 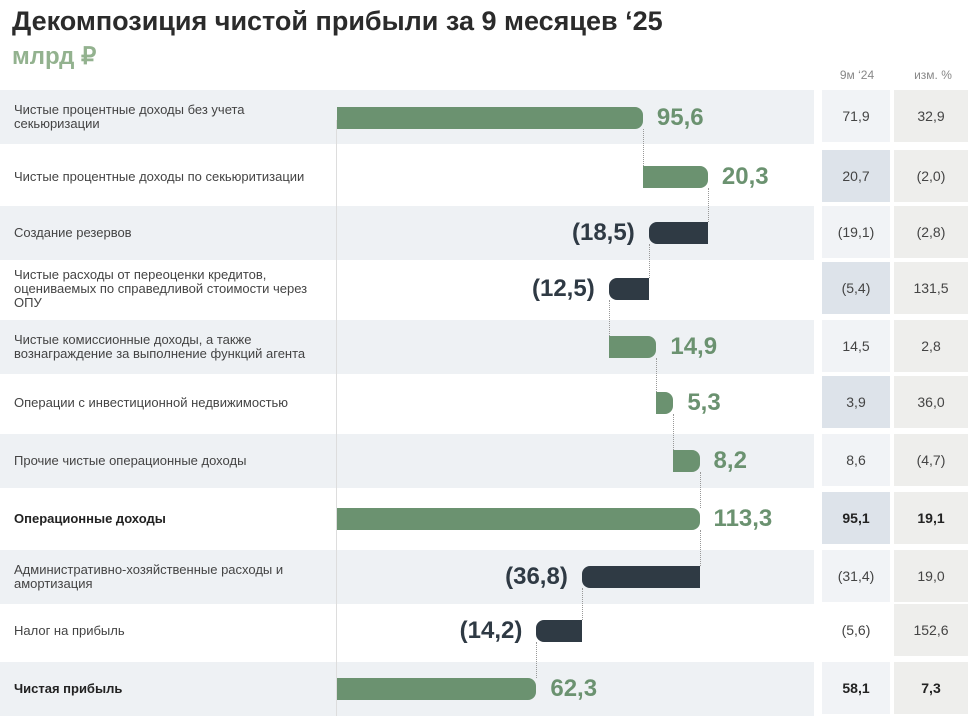 I want to click on value-label: 113,3, so click(x=743, y=518).